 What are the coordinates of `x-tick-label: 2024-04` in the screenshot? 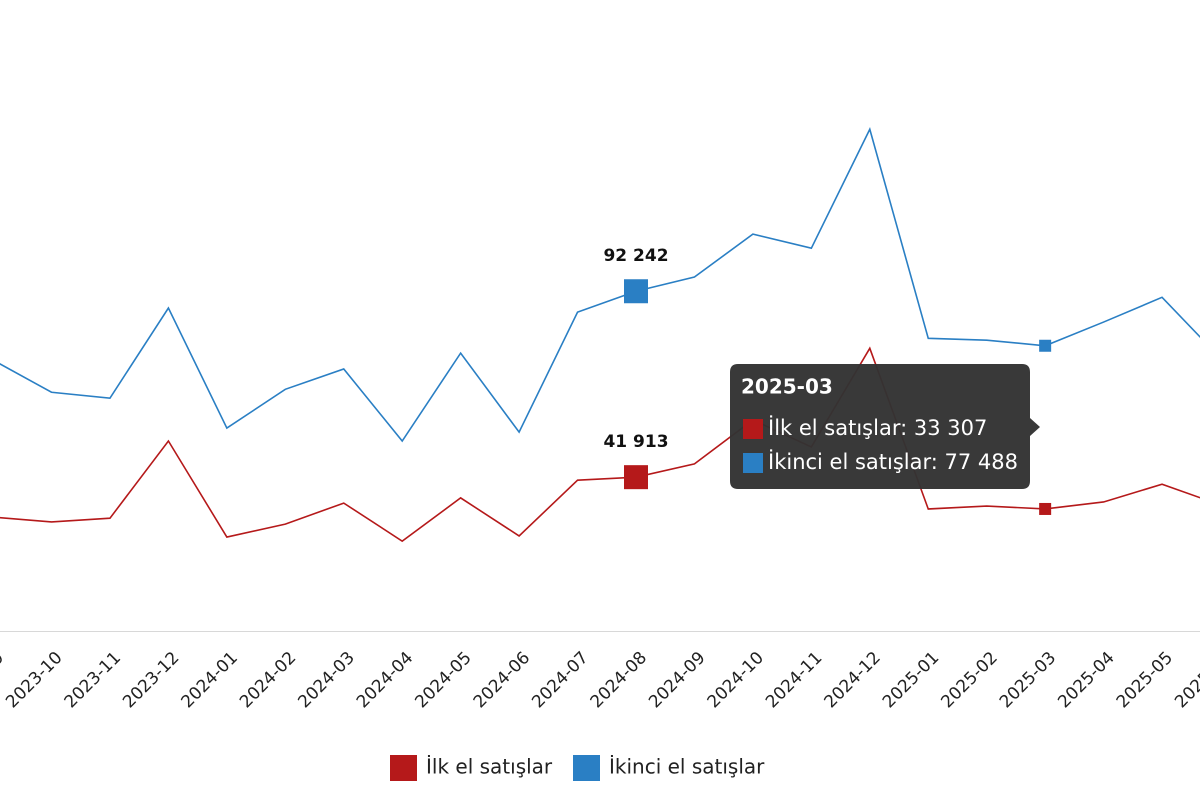 It's located at (385, 680).